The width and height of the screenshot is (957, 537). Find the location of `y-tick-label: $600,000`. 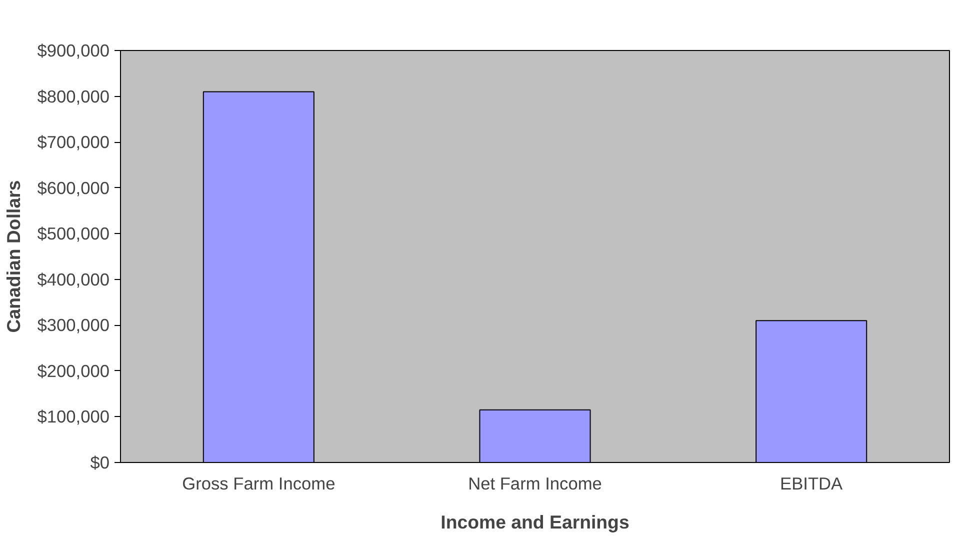

y-tick-label: $600,000 is located at coordinates (73, 188).